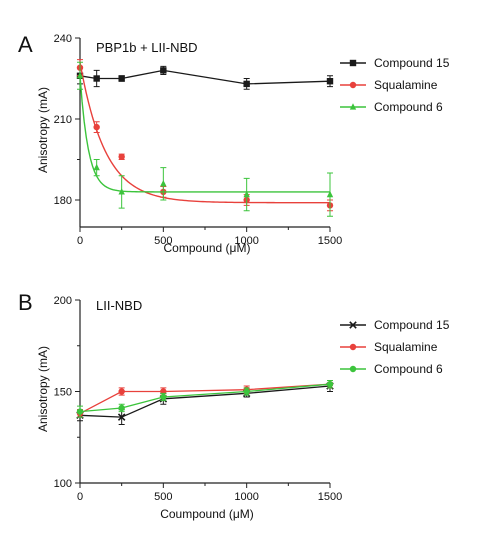 The width and height of the screenshot is (494, 550). What do you see at coordinates (406, 347) in the screenshot?
I see `panel-b-legend-label: Squalamine` at bounding box center [406, 347].